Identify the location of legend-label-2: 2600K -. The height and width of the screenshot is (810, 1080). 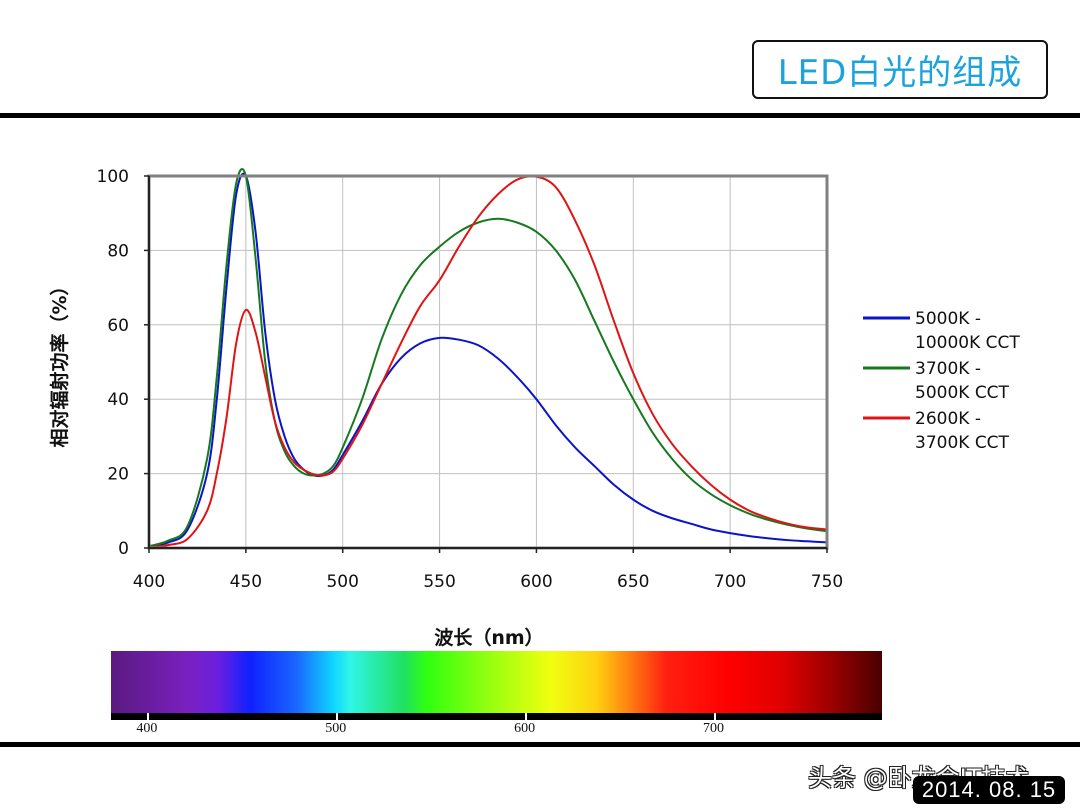
(948, 419).